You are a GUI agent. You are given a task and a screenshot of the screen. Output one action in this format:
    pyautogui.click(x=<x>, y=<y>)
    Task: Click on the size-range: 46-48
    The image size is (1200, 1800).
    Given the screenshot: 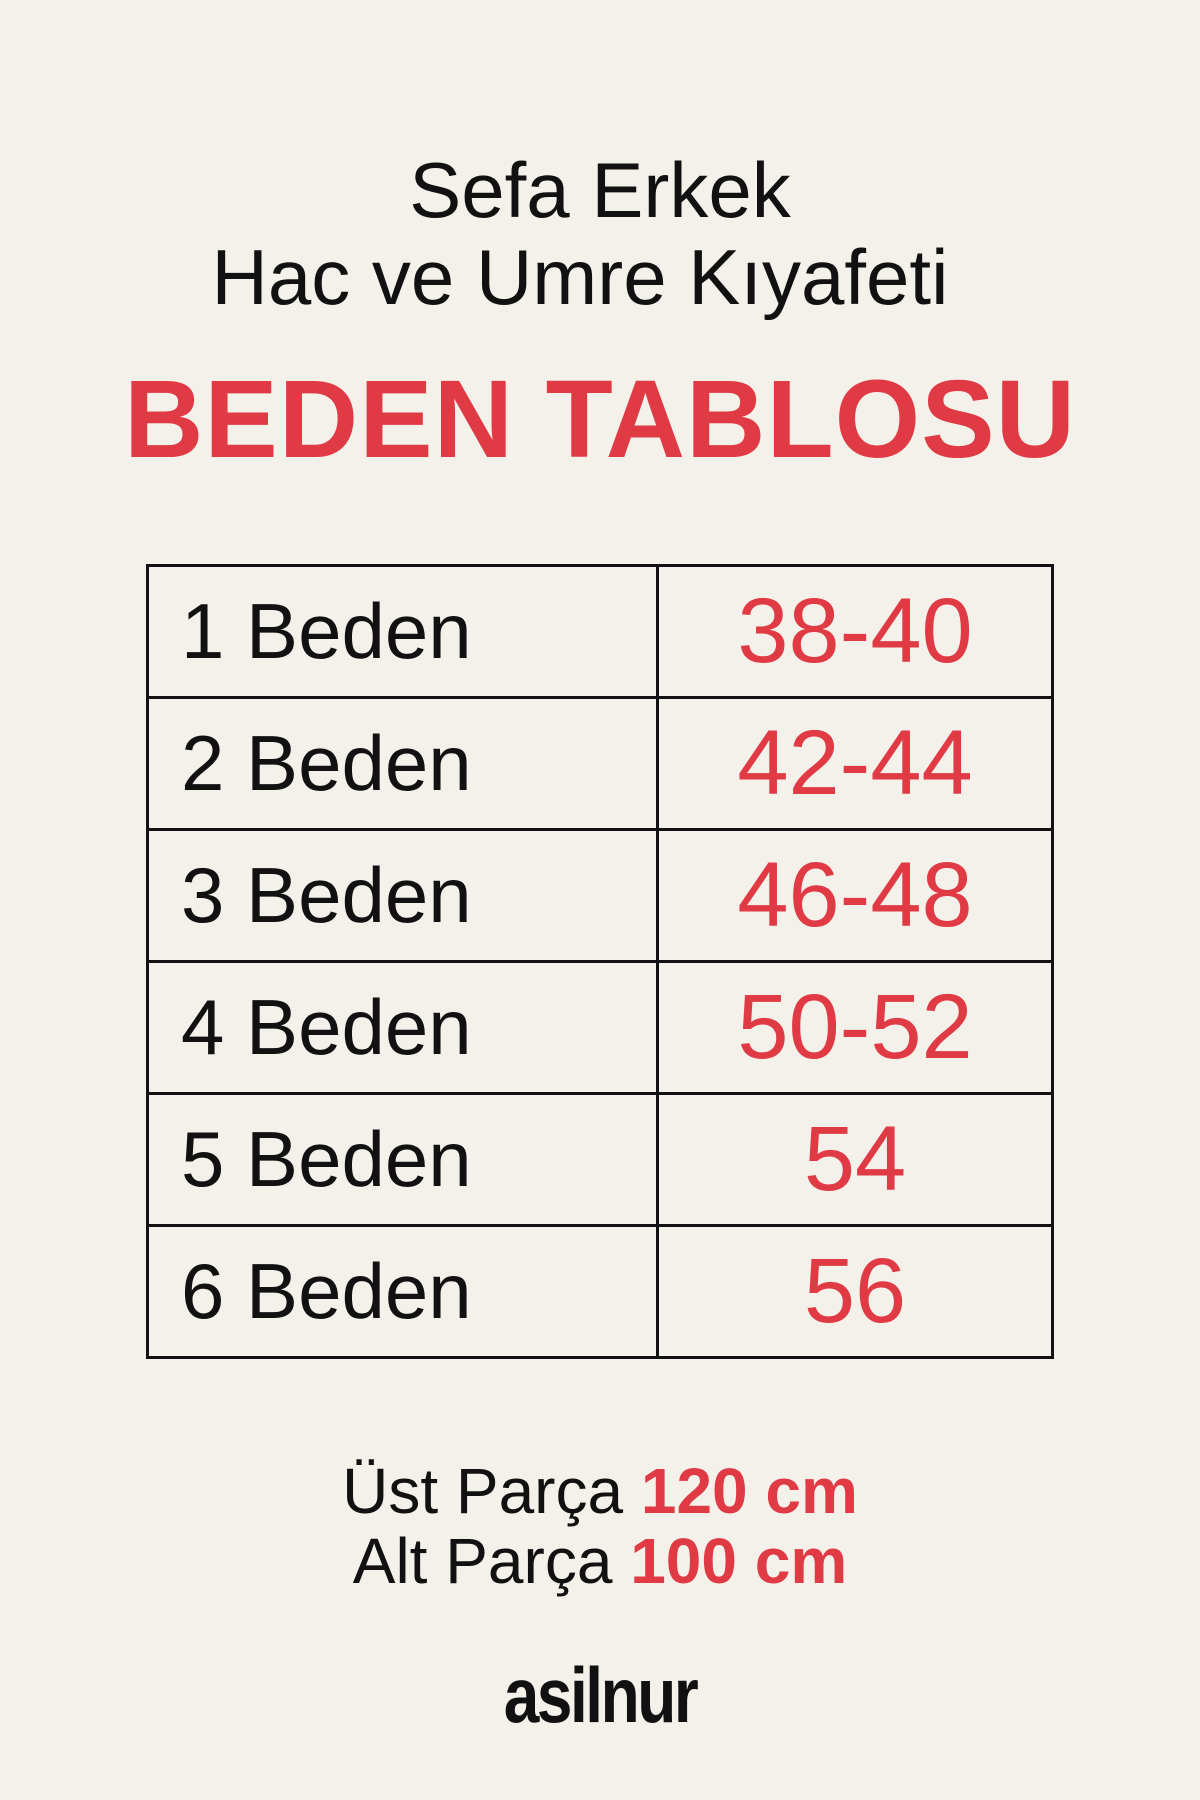 What is the action you would take?
    pyautogui.click(x=855, y=895)
    